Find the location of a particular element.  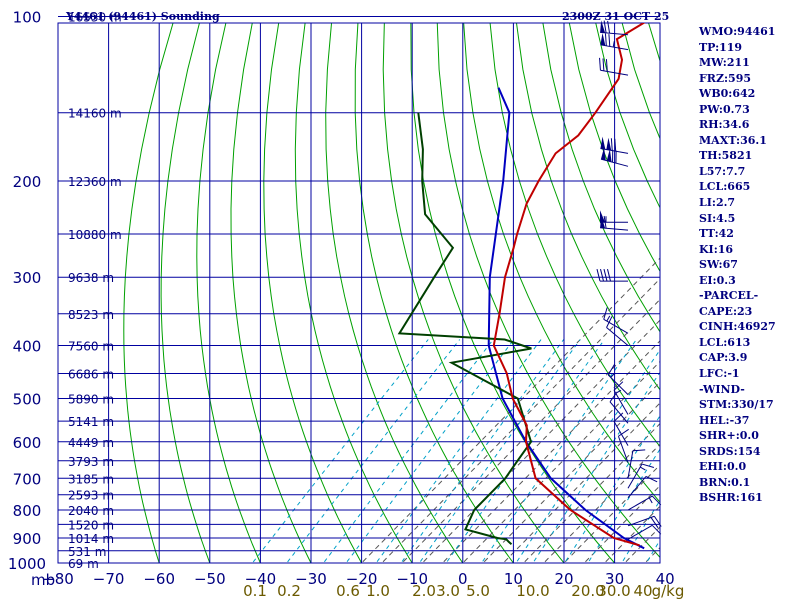

index-item: TP:119 is located at coordinates (721, 47).